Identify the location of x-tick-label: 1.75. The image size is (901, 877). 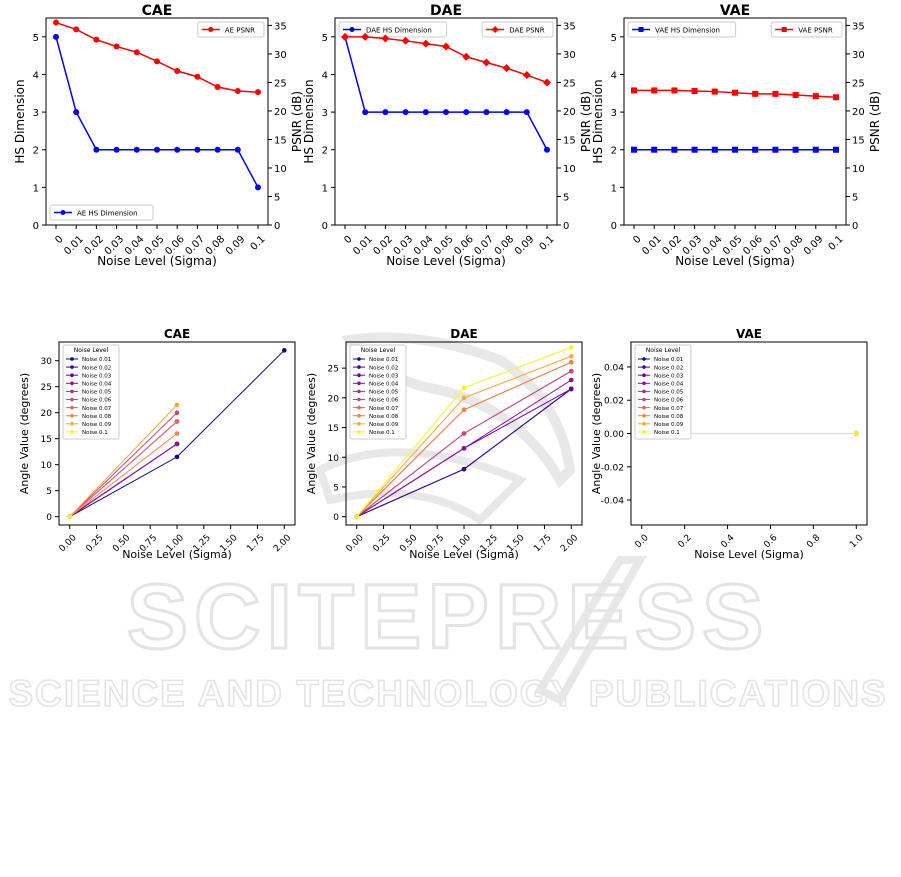
(542, 543).